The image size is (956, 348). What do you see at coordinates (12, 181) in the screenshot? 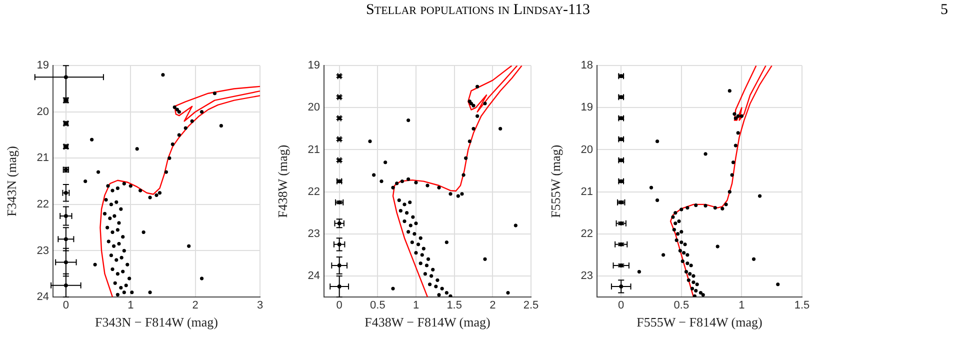
I see `y-axis-title: F343N (mag)` at bounding box center [12, 181].